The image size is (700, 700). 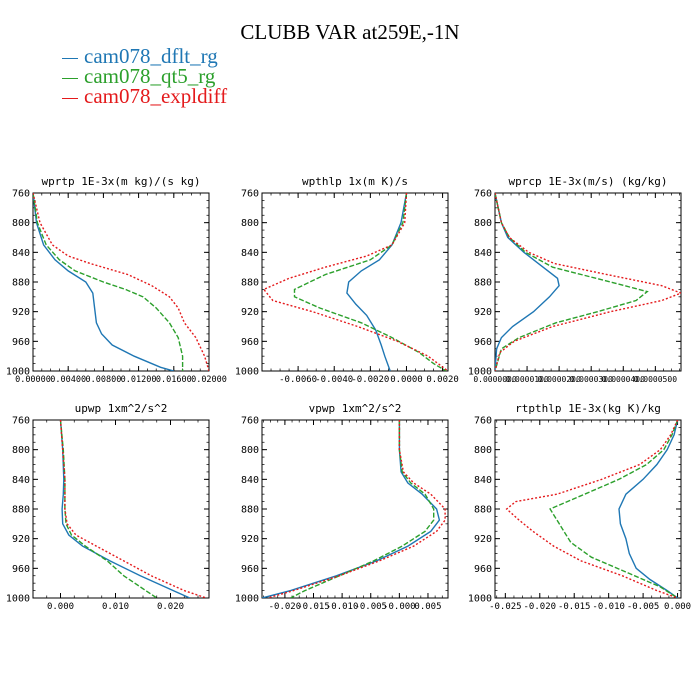 What do you see at coordinates (495, 379) in the screenshot?
I see `x-tick-label: 0.0000000` at bounding box center [495, 379].